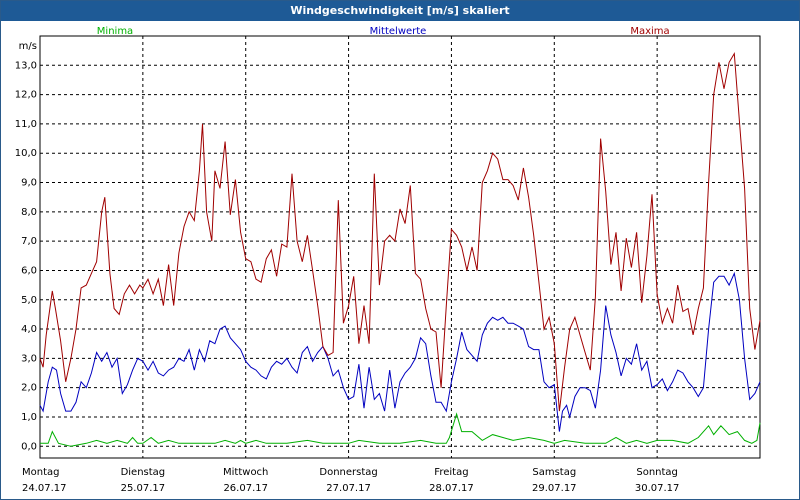  Describe the element at coordinates (348, 488) in the screenshot. I see `x-tick-date: 27.07.17` at that location.